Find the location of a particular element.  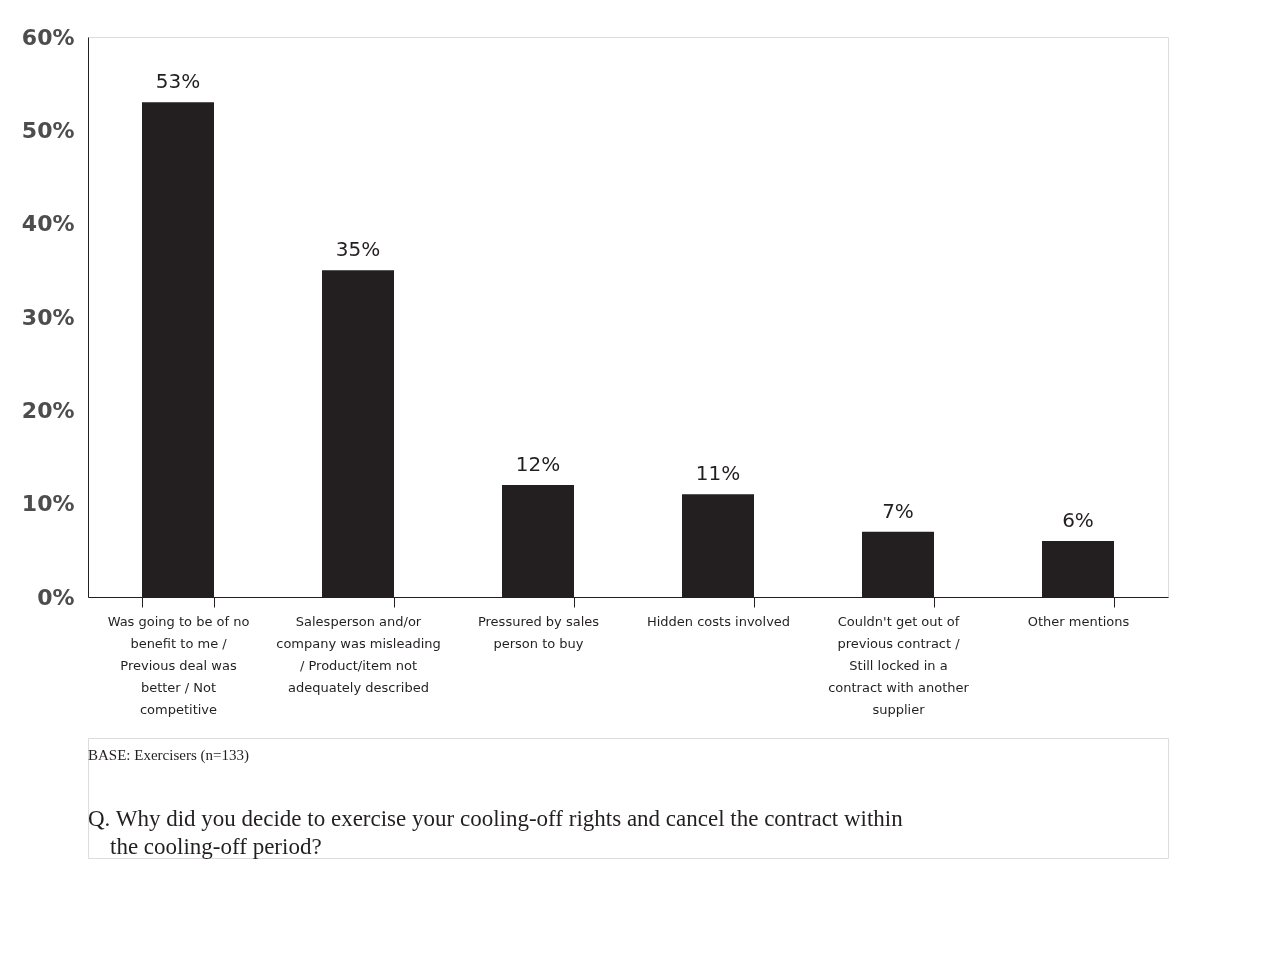

y-tick-label: 40% is located at coordinates (48, 224).